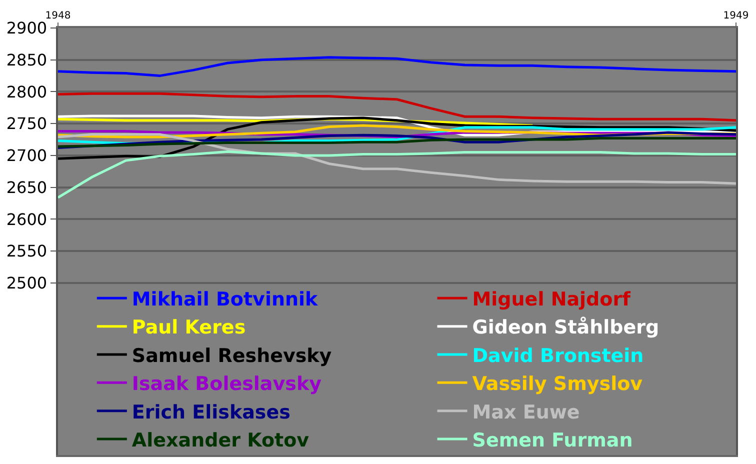  What do you see at coordinates (27, 28) in the screenshot?
I see `y-tick-label: 2900` at bounding box center [27, 28].